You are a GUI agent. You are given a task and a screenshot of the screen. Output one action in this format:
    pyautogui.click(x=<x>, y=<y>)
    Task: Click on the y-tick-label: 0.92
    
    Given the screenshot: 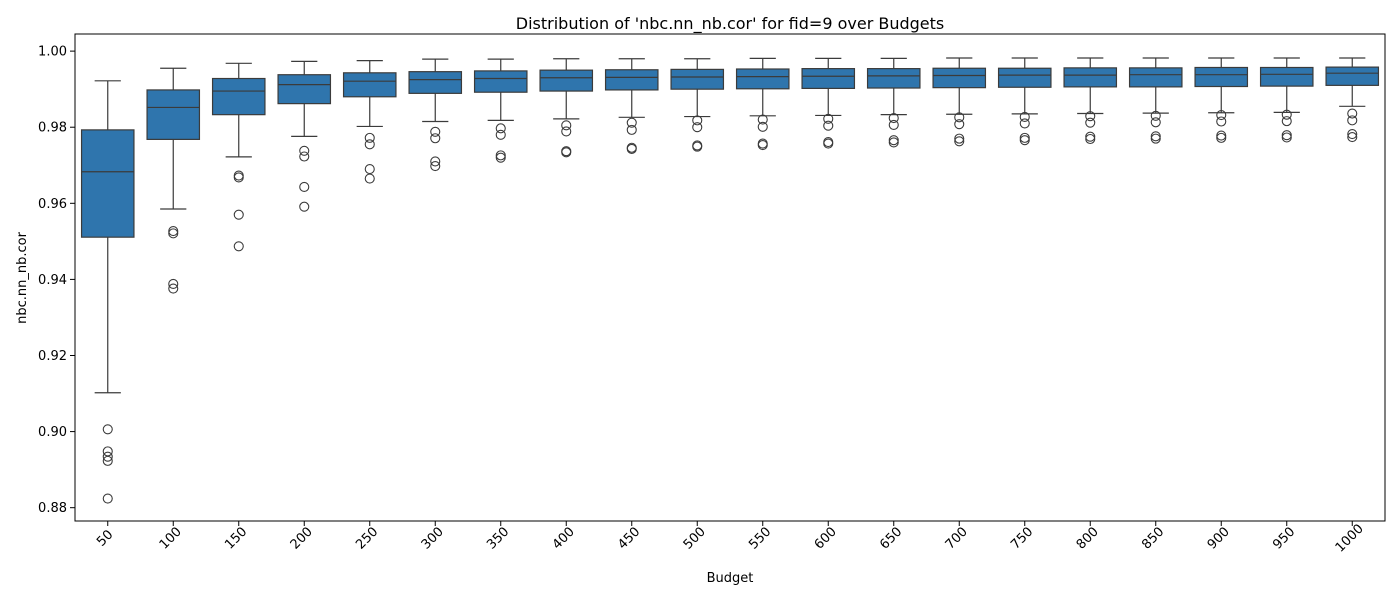 What is the action you would take?
    pyautogui.click(x=52, y=356)
    